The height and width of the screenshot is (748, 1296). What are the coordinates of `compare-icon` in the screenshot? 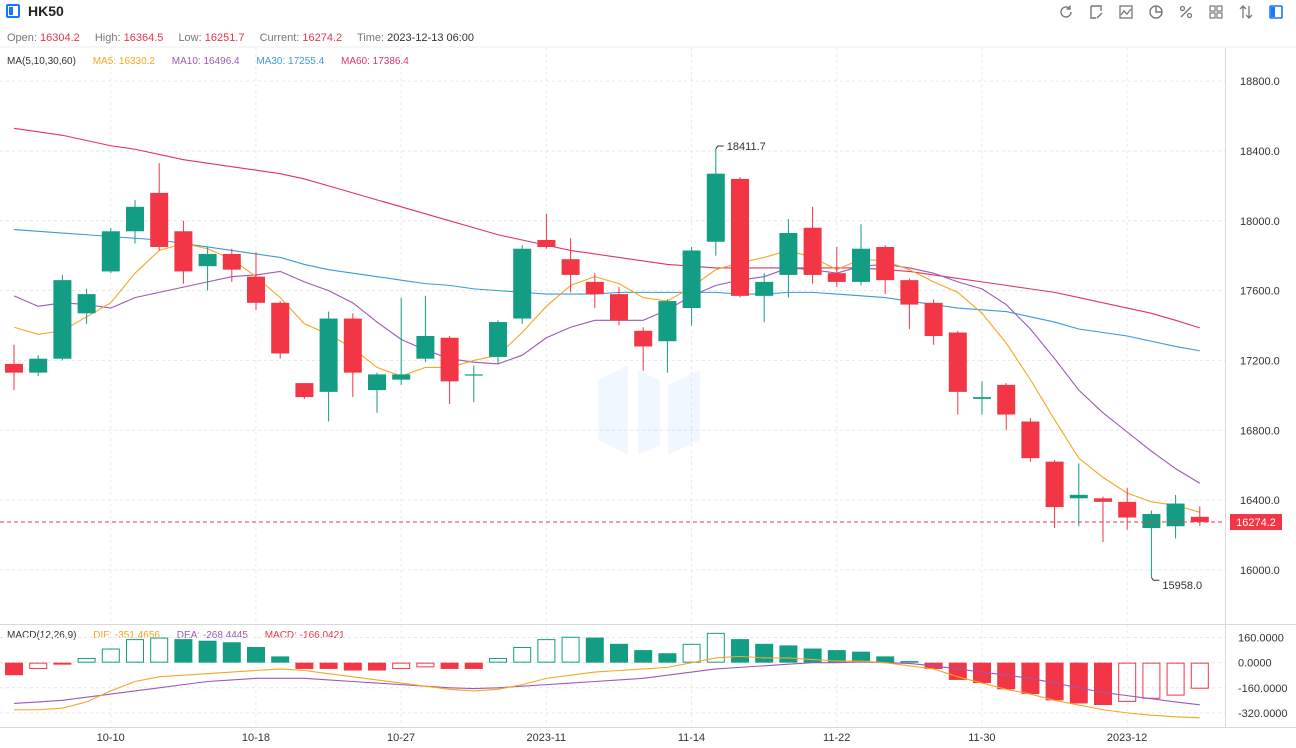 It's located at (1246, 12).